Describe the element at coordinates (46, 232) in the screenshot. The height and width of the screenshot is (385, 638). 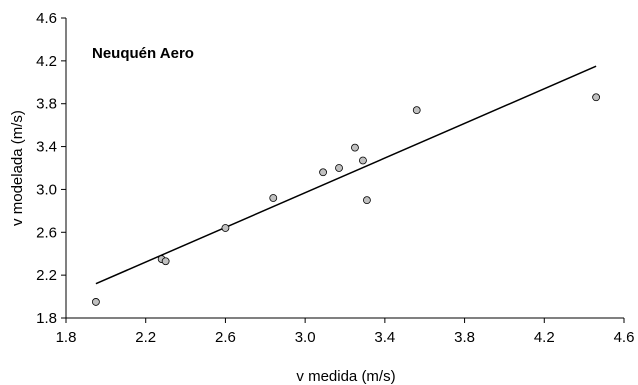
I see `y-tick-label: 2.6` at that location.